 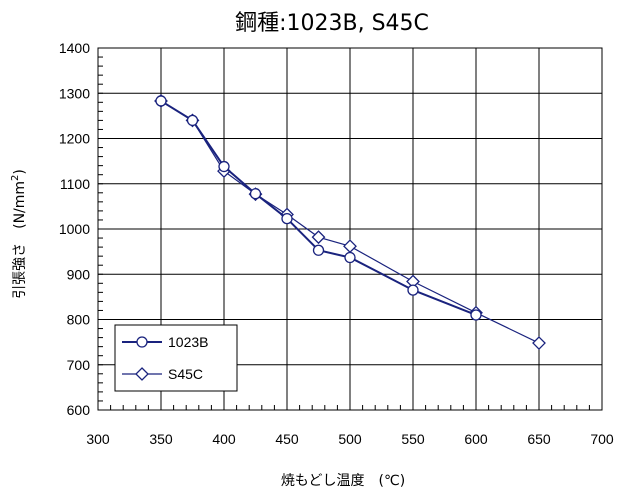 What do you see at coordinates (162, 374) in the screenshot?
I see `legend-item: S45C` at bounding box center [162, 374].